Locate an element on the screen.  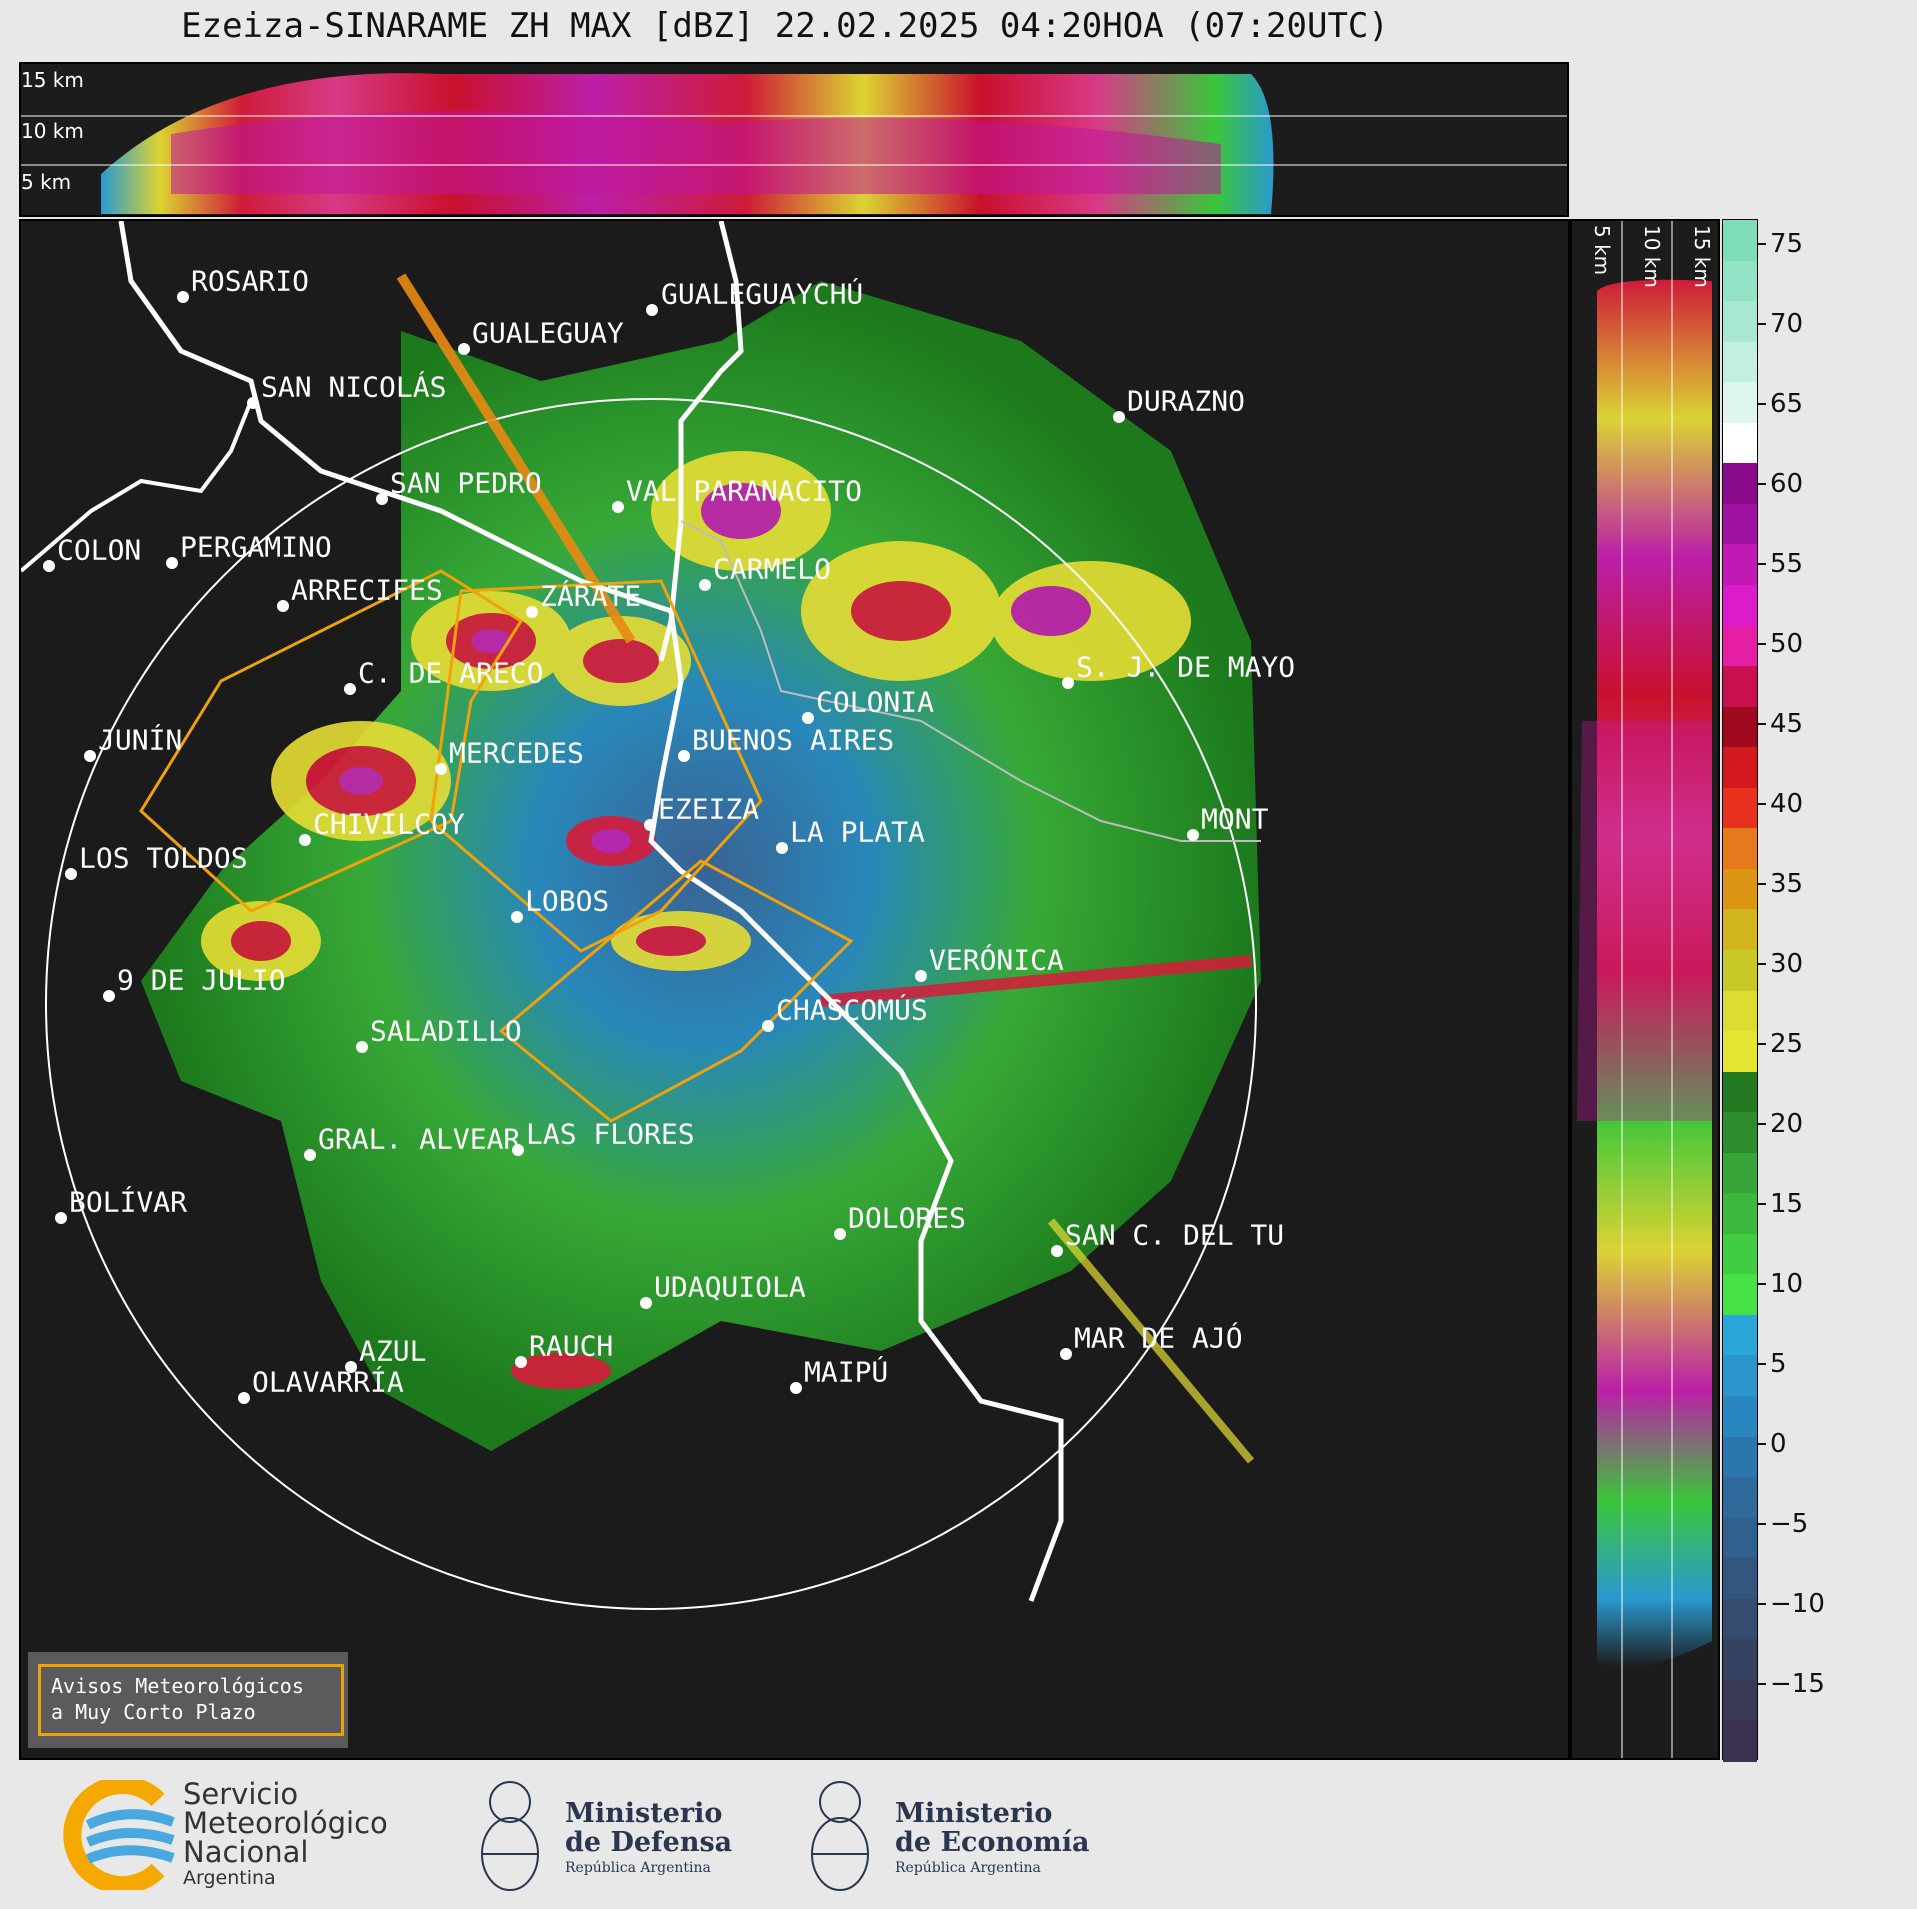
colorbar-tick-label: 65 is located at coordinates (1787, 404).